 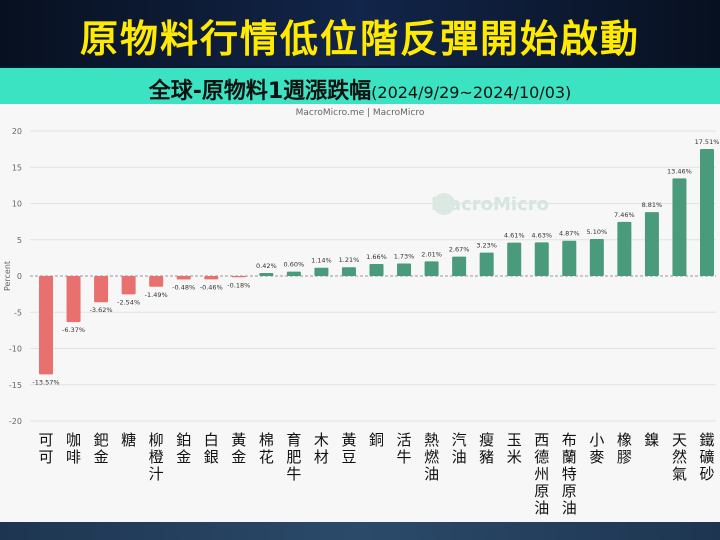 What do you see at coordinates (156, 295) in the screenshot?
I see `data-label: -1.49%` at bounding box center [156, 295].